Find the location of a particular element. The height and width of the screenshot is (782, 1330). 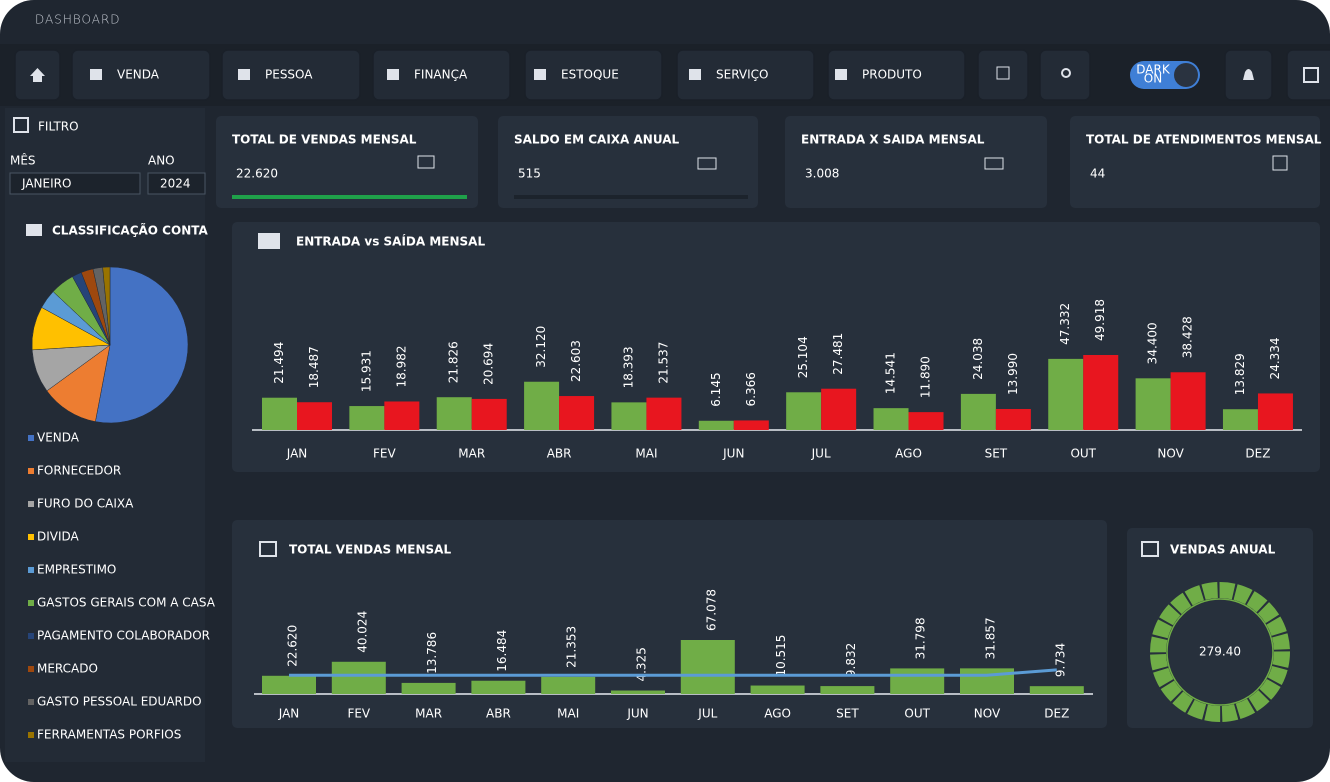

card-value: 44 is located at coordinates (1097, 174).